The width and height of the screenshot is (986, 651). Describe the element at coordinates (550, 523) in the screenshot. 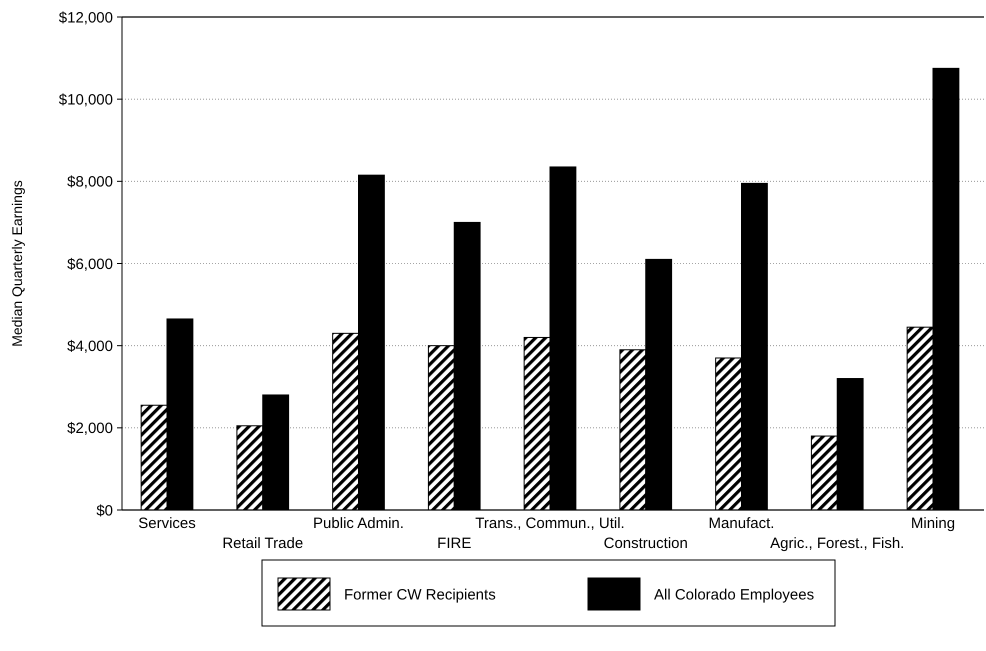

I see `x-tick-label: Trans., Commun., Util.` at that location.